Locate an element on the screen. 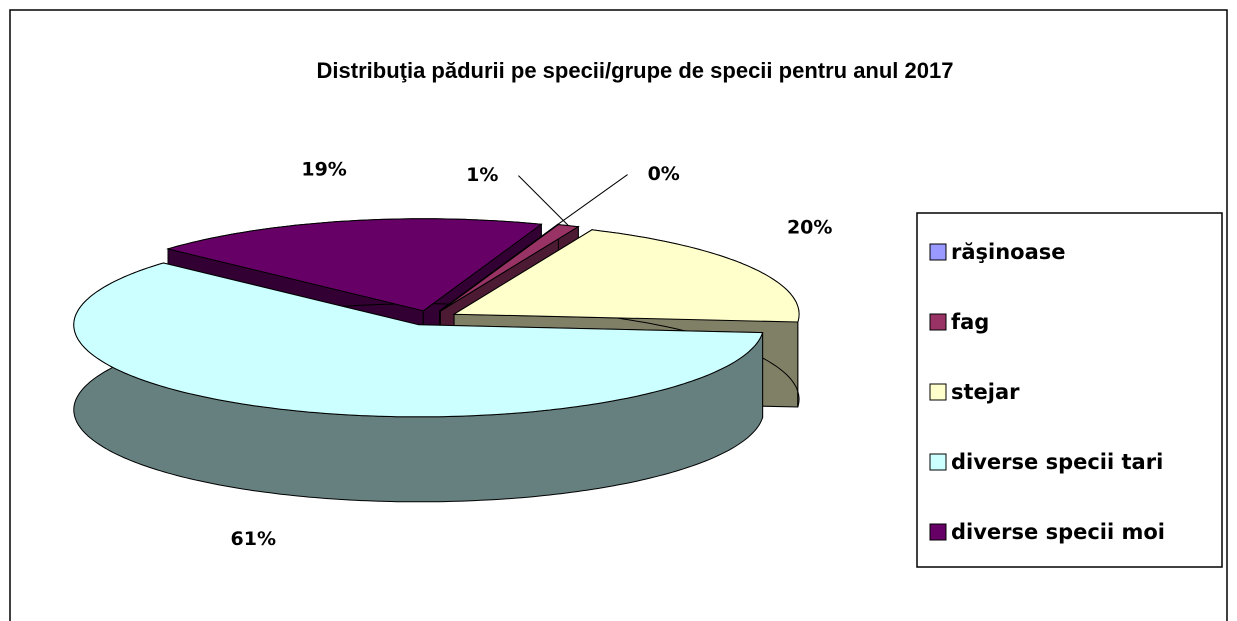 The image size is (1237, 621). legend-label: diverse specii tari is located at coordinates (1057, 462).